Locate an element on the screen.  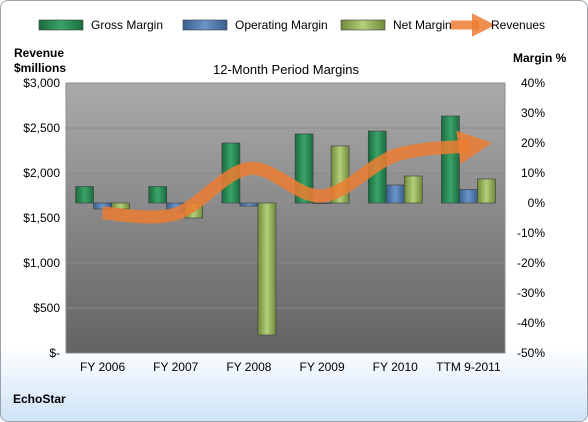
left-axis-title-line1: Revenue is located at coordinates (39, 53).